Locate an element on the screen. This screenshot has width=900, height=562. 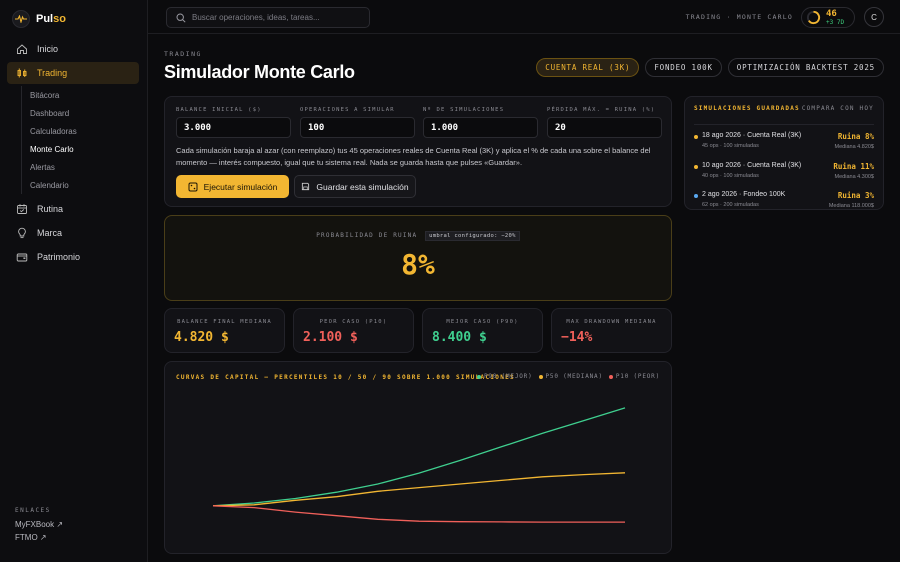
sidebar-item-marca: Marca is located at coordinates (73, 233).